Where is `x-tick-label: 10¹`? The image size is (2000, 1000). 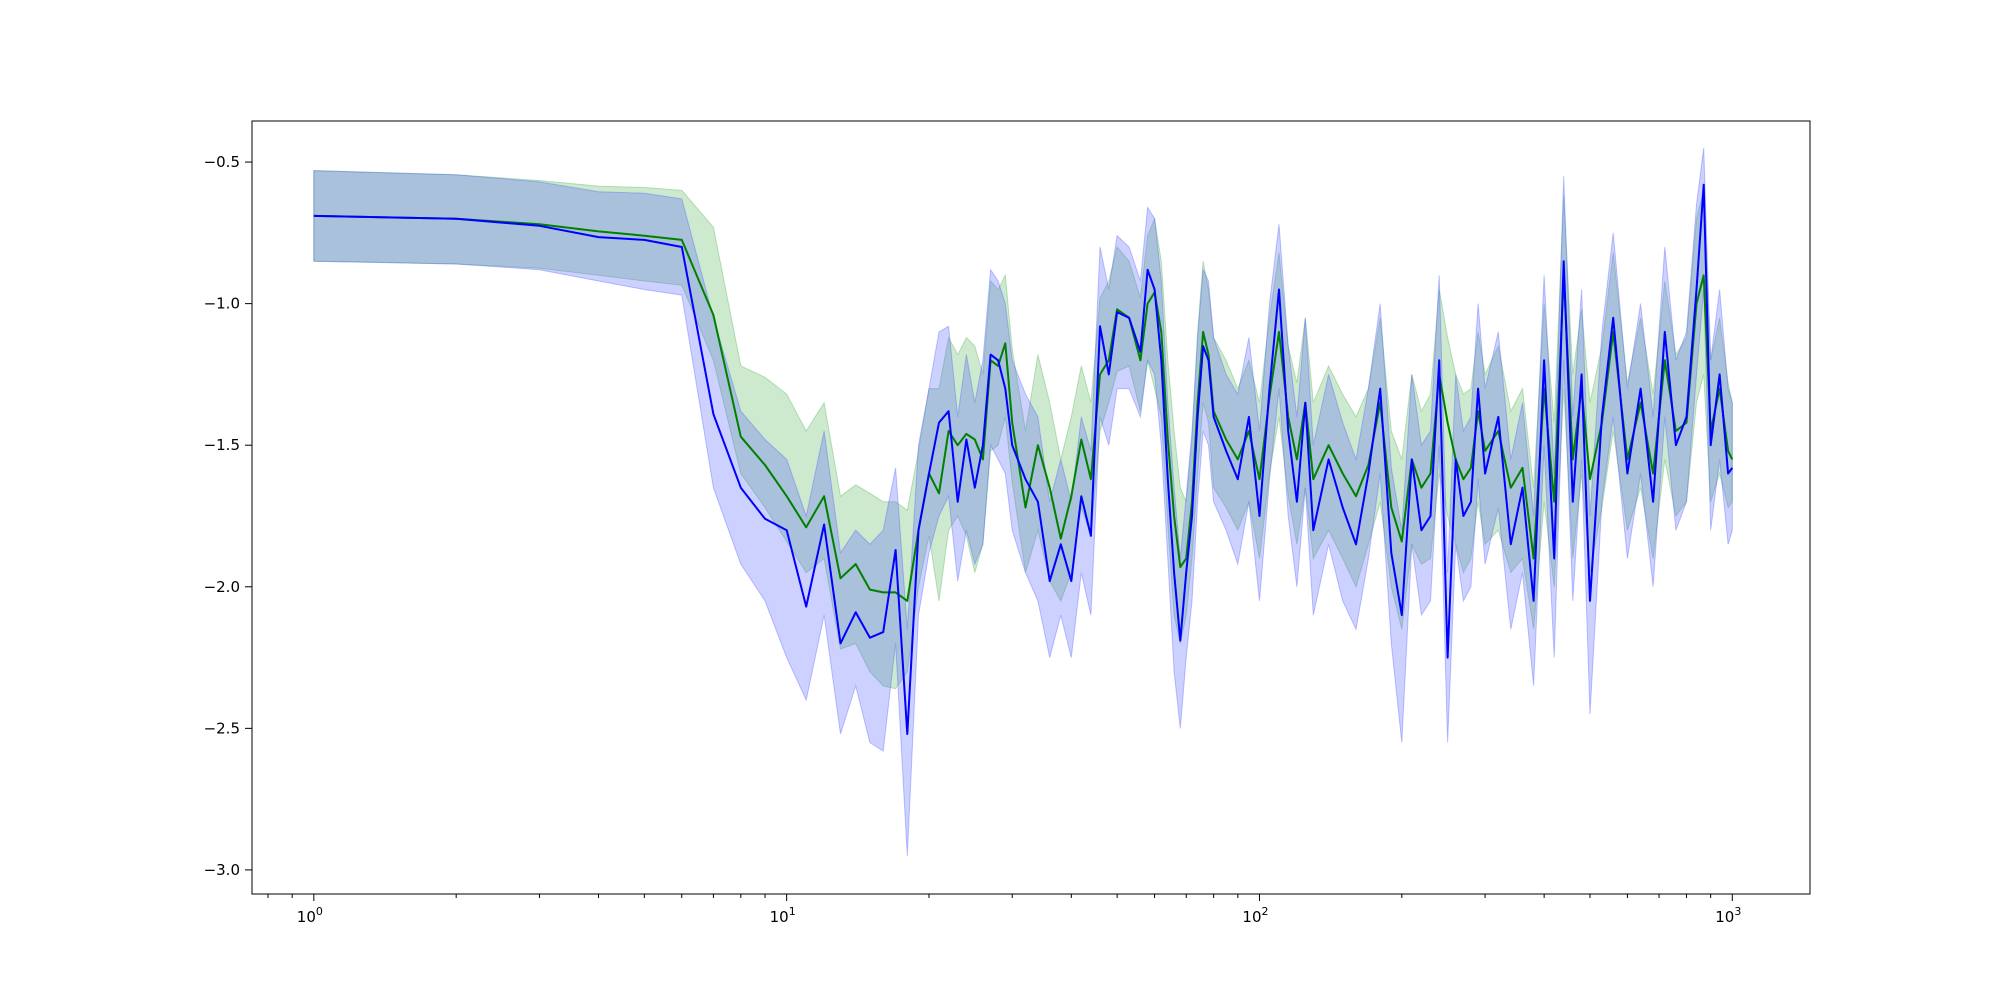
x-tick-label: 10¹ is located at coordinates (783, 915).